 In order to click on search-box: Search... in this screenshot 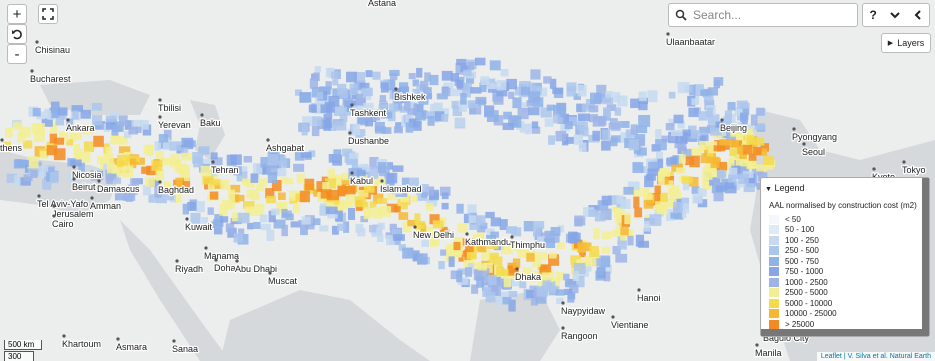, I will do `click(763, 15)`.